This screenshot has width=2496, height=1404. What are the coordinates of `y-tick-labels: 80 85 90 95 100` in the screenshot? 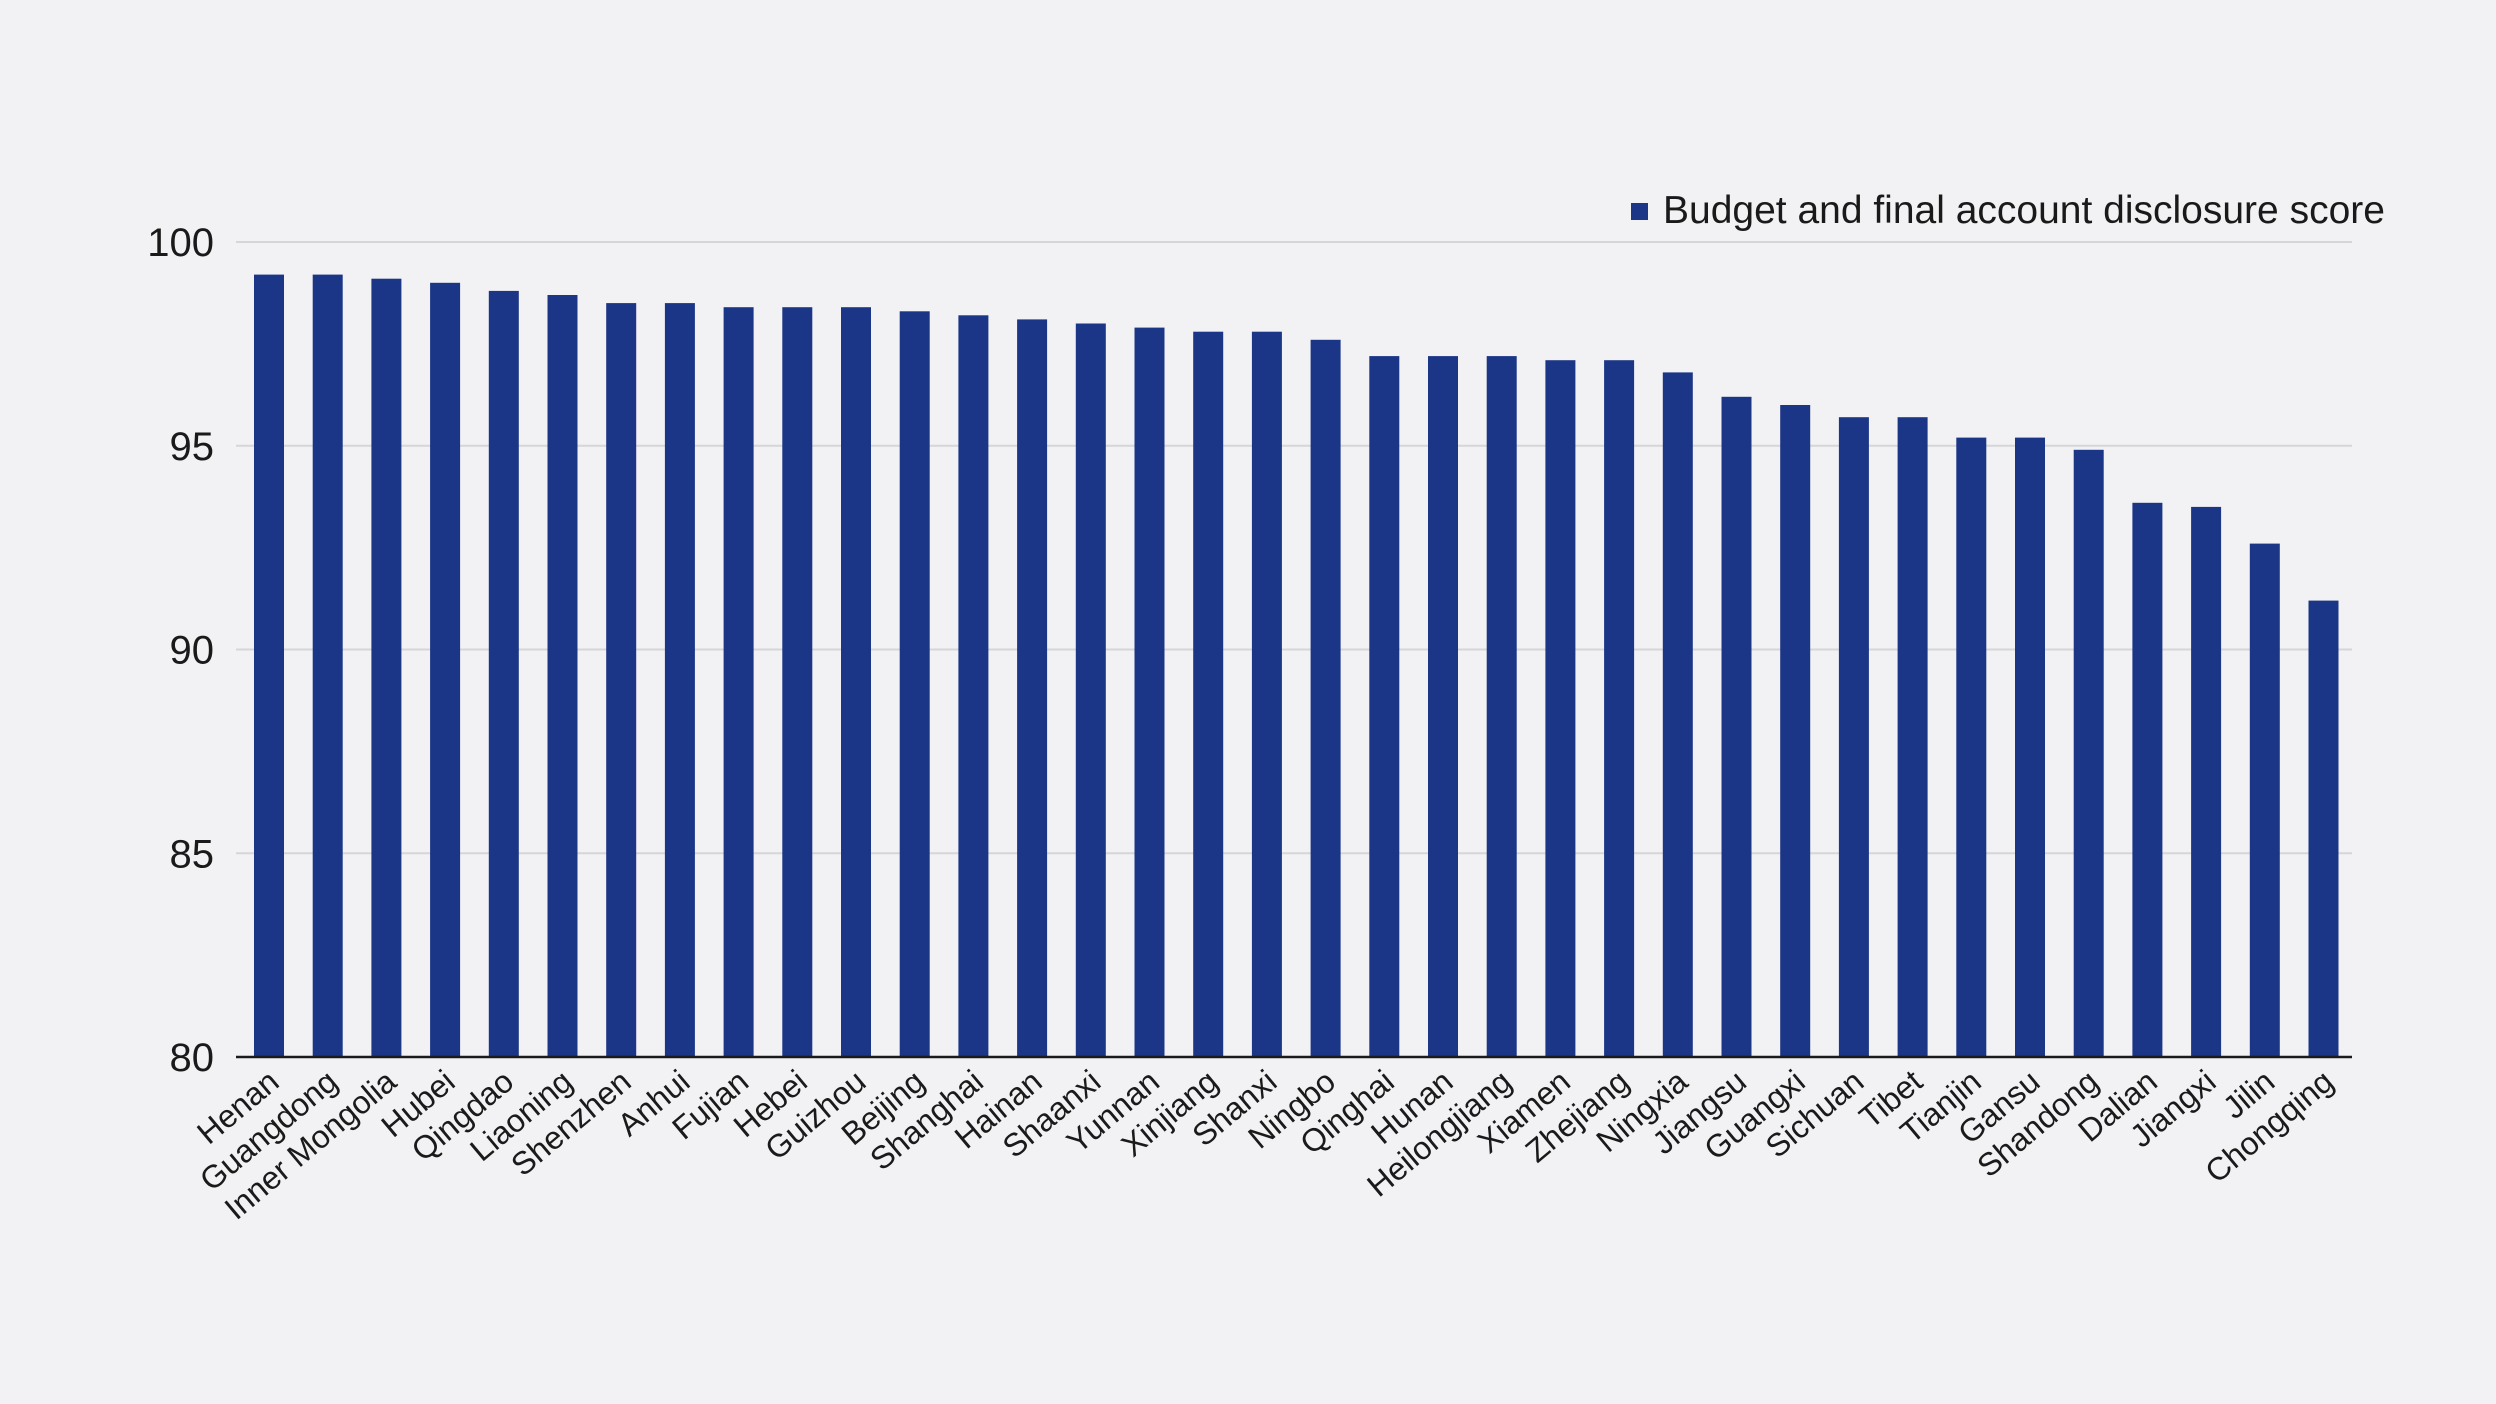 It's located at (180, 650).